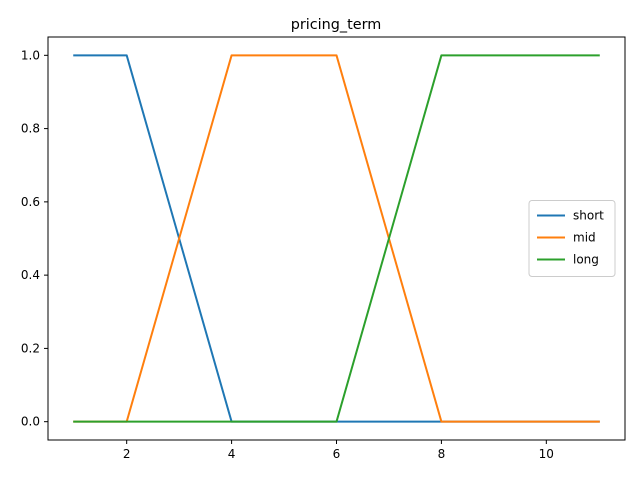  Describe the element at coordinates (442, 454) in the screenshot. I see `x-tick-label: 8` at that location.